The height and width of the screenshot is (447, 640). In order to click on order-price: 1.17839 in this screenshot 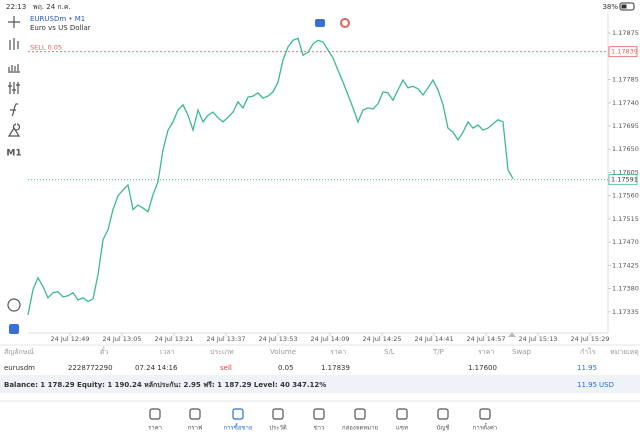, I will do `click(624, 52)`.